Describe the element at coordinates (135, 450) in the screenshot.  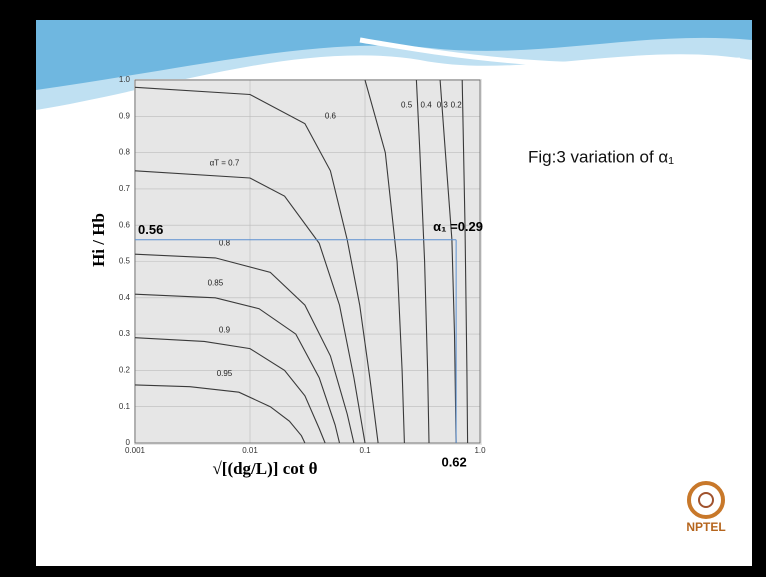
I see `x-tick-label: 0.001` at that location.